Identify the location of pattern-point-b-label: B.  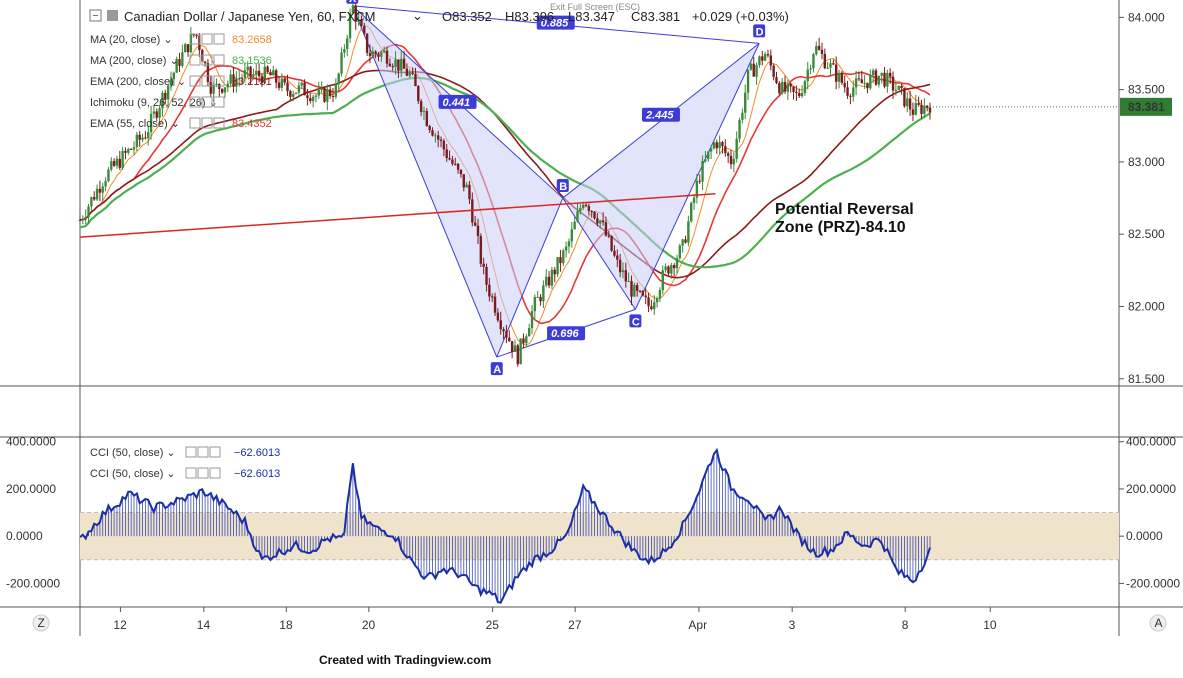
(563, 187).